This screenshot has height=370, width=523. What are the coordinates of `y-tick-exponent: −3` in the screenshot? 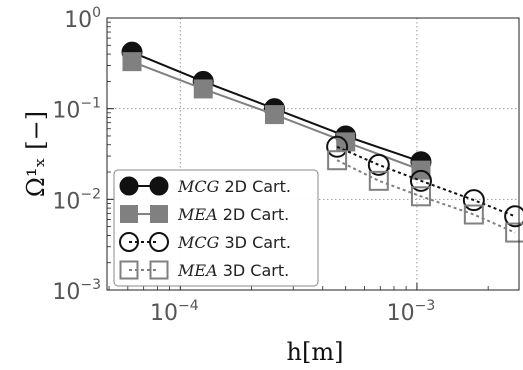 It's located at (90, 285).